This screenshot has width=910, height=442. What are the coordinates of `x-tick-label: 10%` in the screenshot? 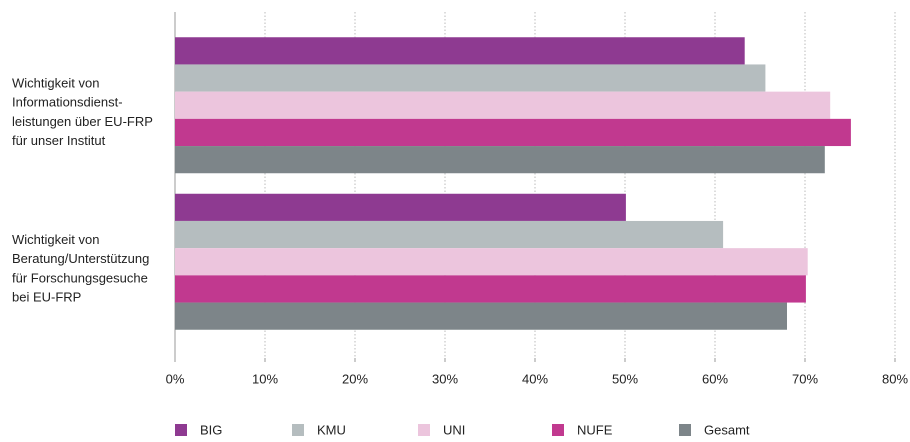 It's located at (265, 378).